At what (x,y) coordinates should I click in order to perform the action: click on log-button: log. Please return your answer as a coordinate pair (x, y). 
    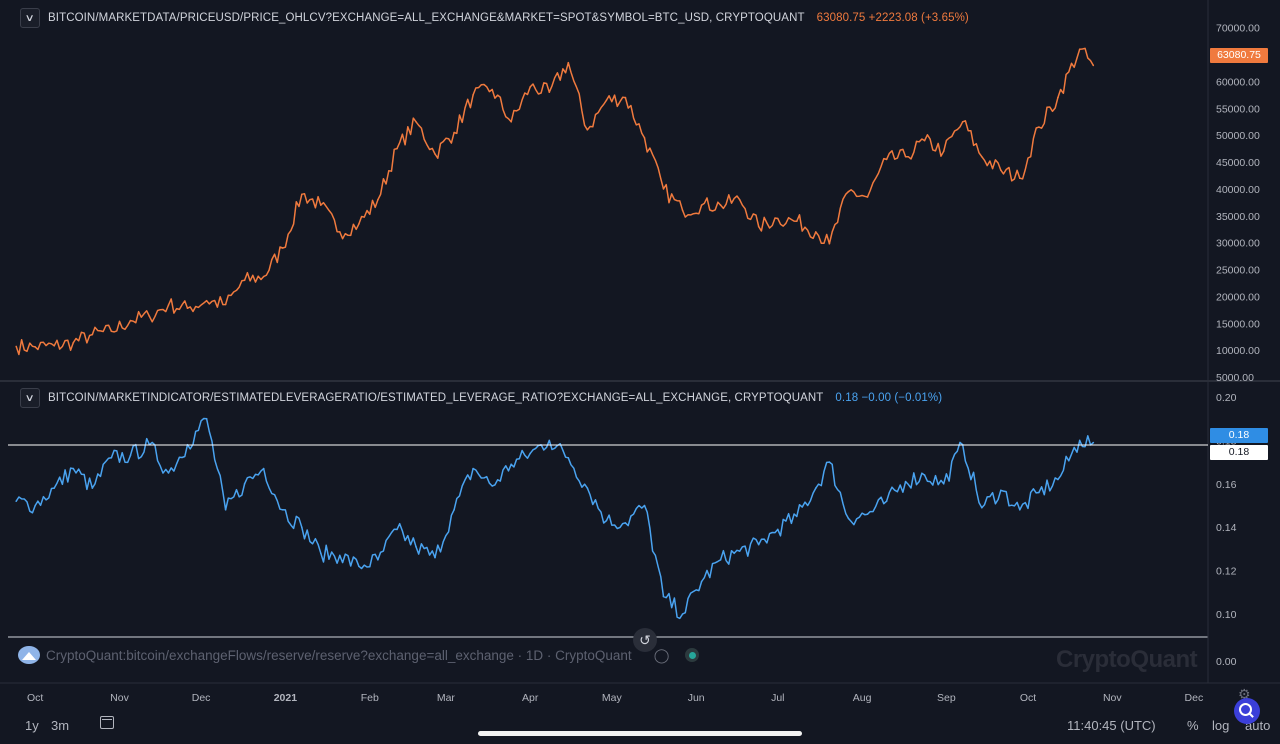
    Looking at the image, I should click on (1221, 725).